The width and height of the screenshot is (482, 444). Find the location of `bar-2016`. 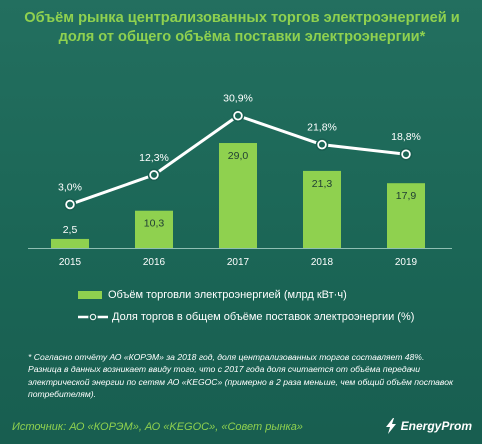

bar-2016 is located at coordinates (154, 229).